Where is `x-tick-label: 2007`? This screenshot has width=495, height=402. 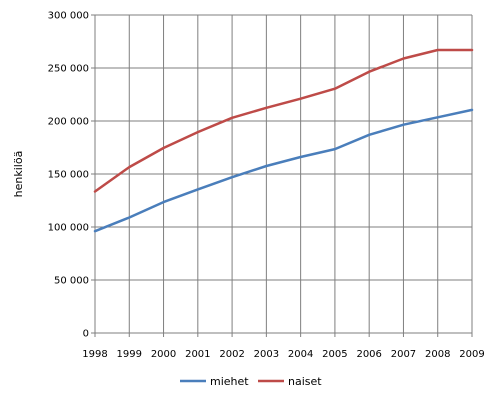 x-tick-label: 2007 is located at coordinates (403, 354).